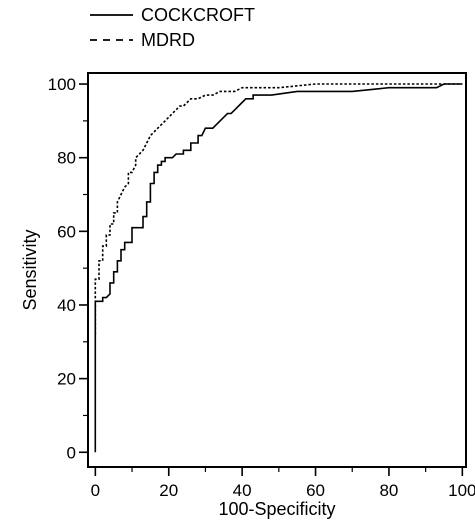  I want to click on legend-label-mdrd: MDRD, so click(168, 40).